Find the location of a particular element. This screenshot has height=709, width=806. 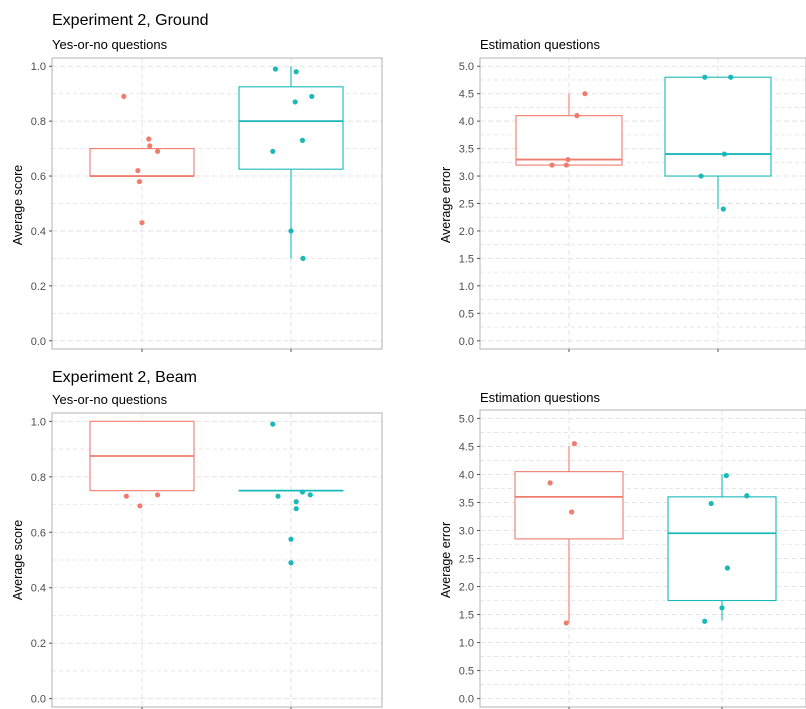

y-tick-label: 0.5 is located at coordinates (466, 672).